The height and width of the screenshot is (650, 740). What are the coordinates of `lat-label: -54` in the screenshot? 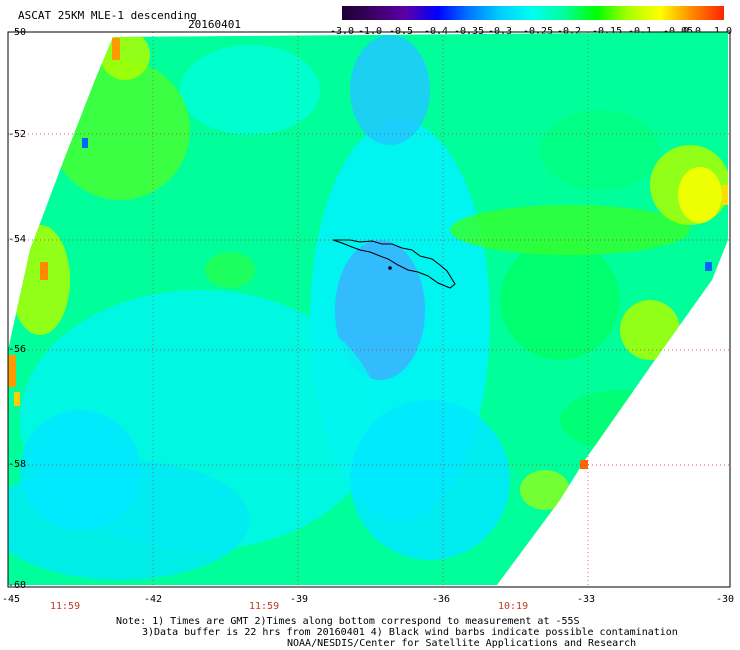 It's located at (17, 239).